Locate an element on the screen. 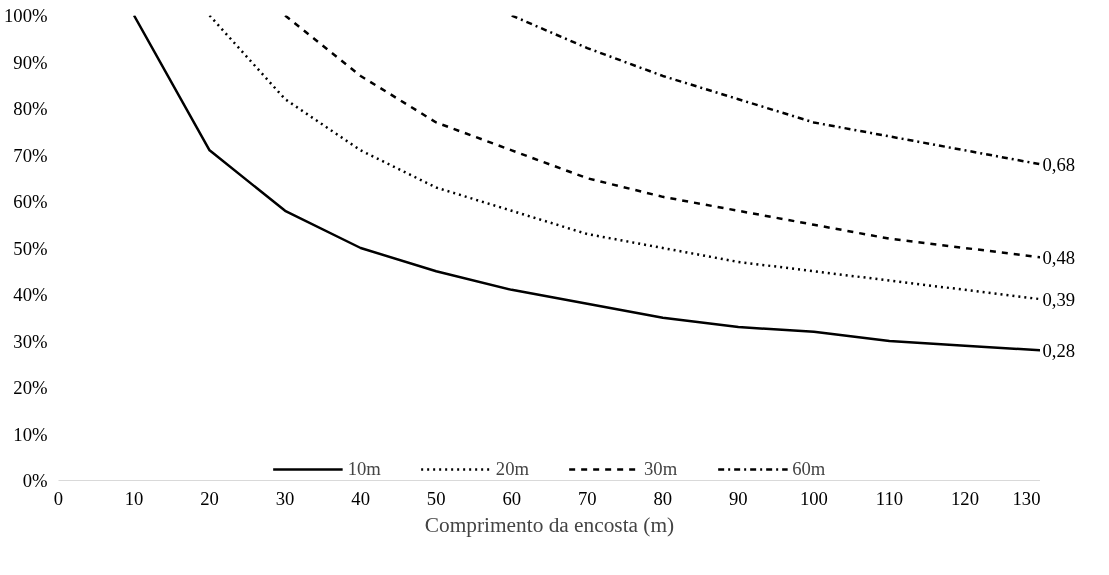  x-tick-label: 30 is located at coordinates (285, 498).